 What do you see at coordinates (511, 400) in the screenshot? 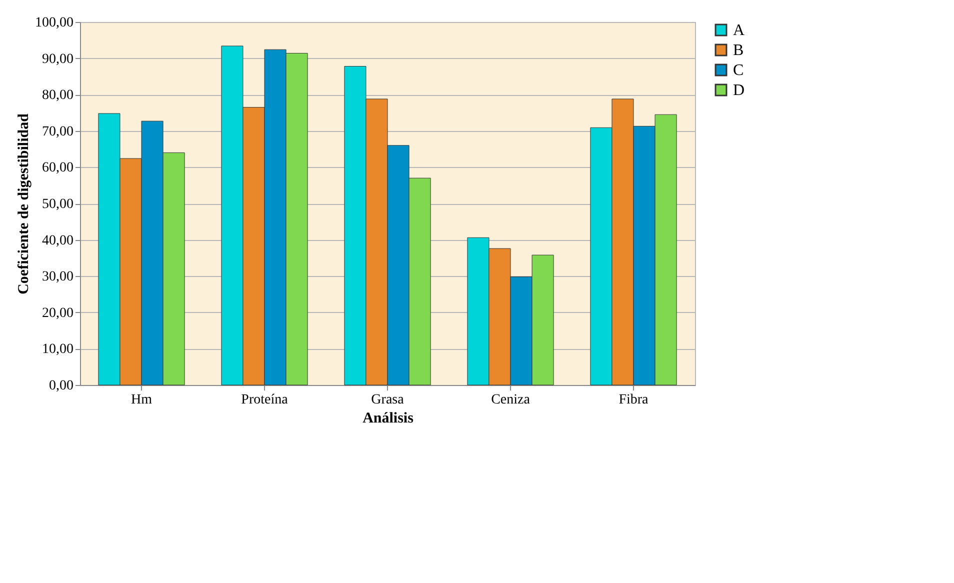
I see `x-tick-label: Ceniza` at bounding box center [511, 400].